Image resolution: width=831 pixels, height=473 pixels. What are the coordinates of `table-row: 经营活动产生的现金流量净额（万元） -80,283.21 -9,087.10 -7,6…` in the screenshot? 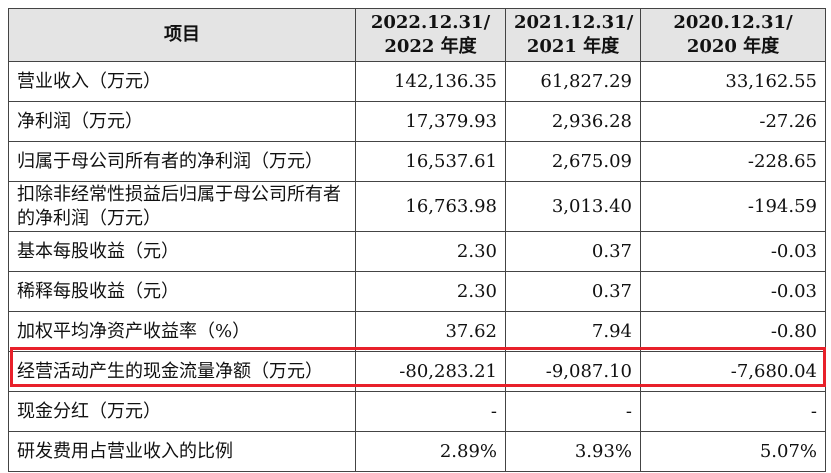 It's located at (417, 371).